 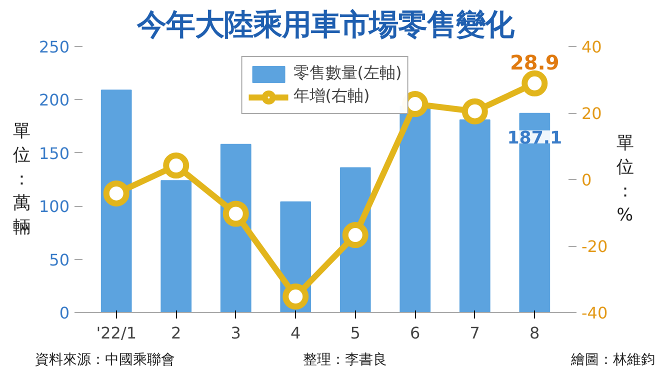 I want to click on y-tick-label: 200, so click(x=54, y=100).